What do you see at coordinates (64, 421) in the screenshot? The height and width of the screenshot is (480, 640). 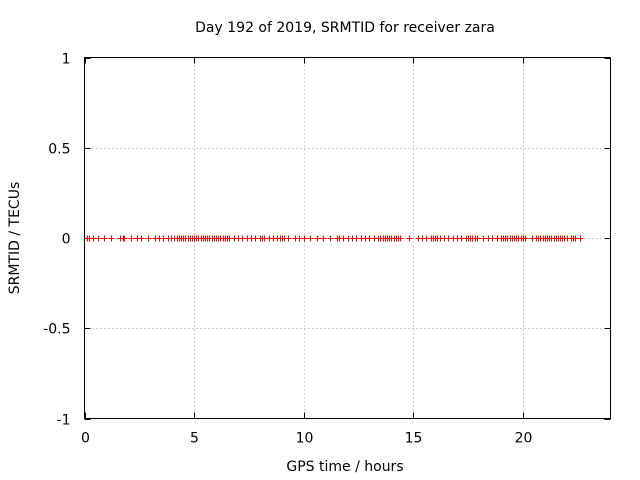 I see `y-tick-label: -1` at bounding box center [64, 421].